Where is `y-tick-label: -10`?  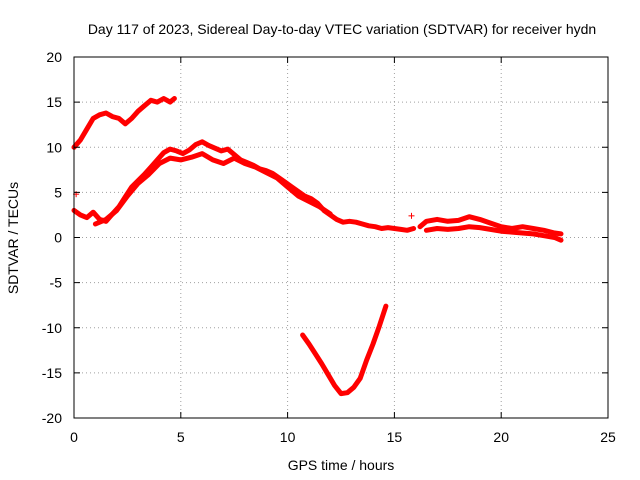
y-tick-label: -10 is located at coordinates (52, 328).